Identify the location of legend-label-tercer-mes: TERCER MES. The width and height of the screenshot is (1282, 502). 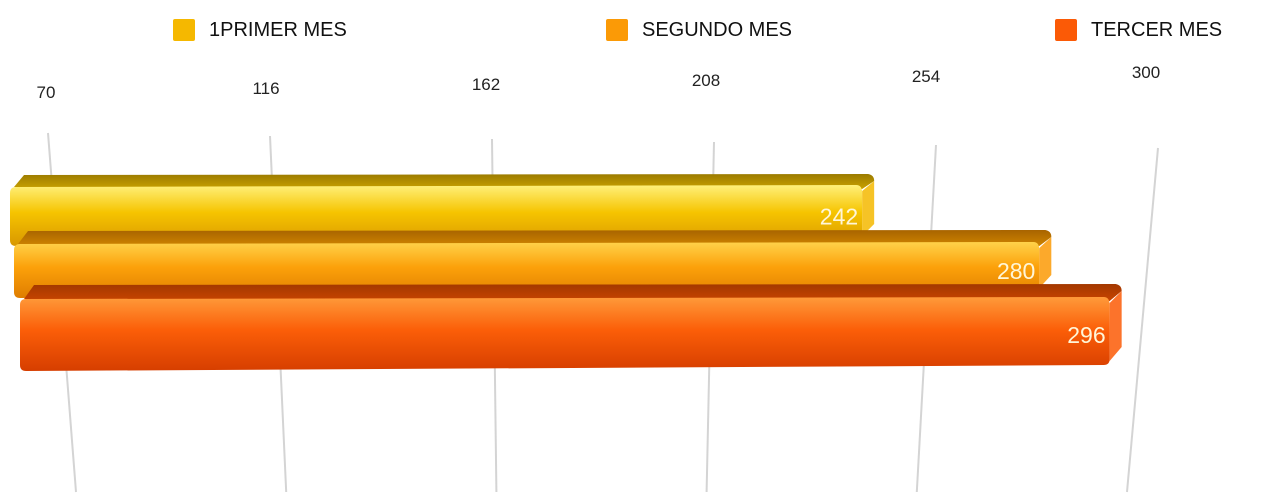
(1157, 29).